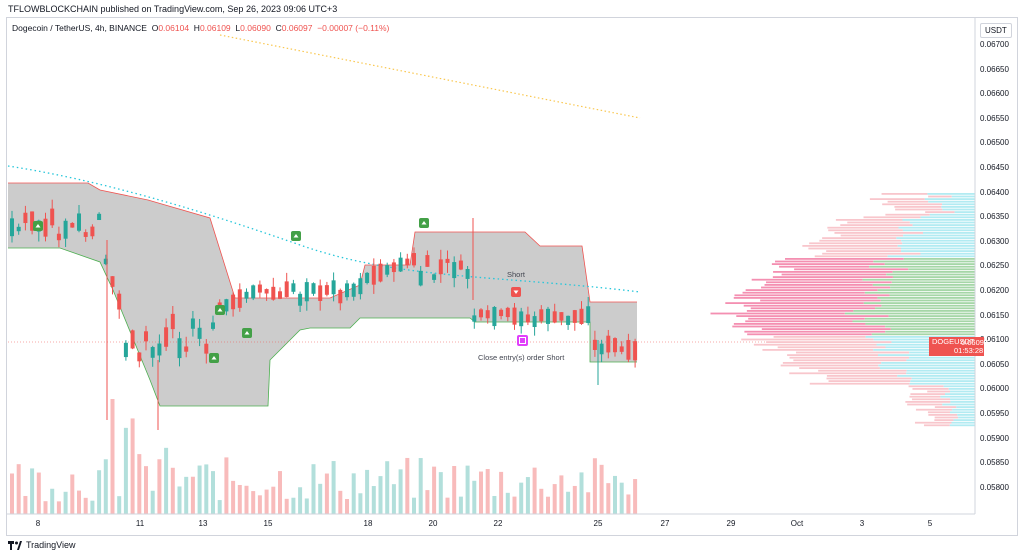 This screenshot has width=1024, height=555. I want to click on price-tick-label: 0.06250, so click(994, 266).